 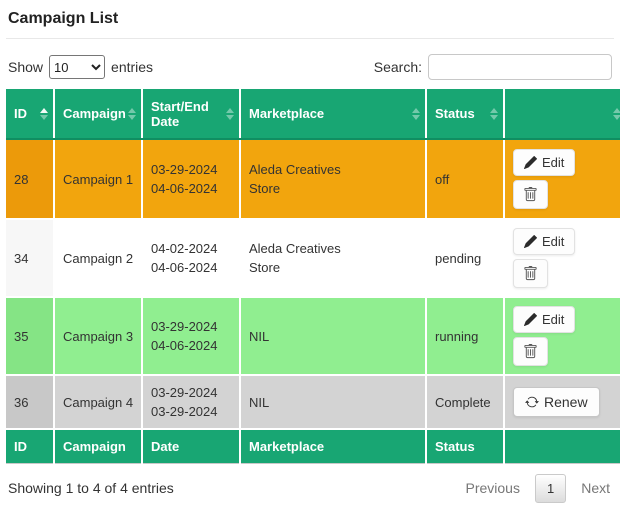 What do you see at coordinates (132, 67) in the screenshot?
I see `entries-label: entries` at bounding box center [132, 67].